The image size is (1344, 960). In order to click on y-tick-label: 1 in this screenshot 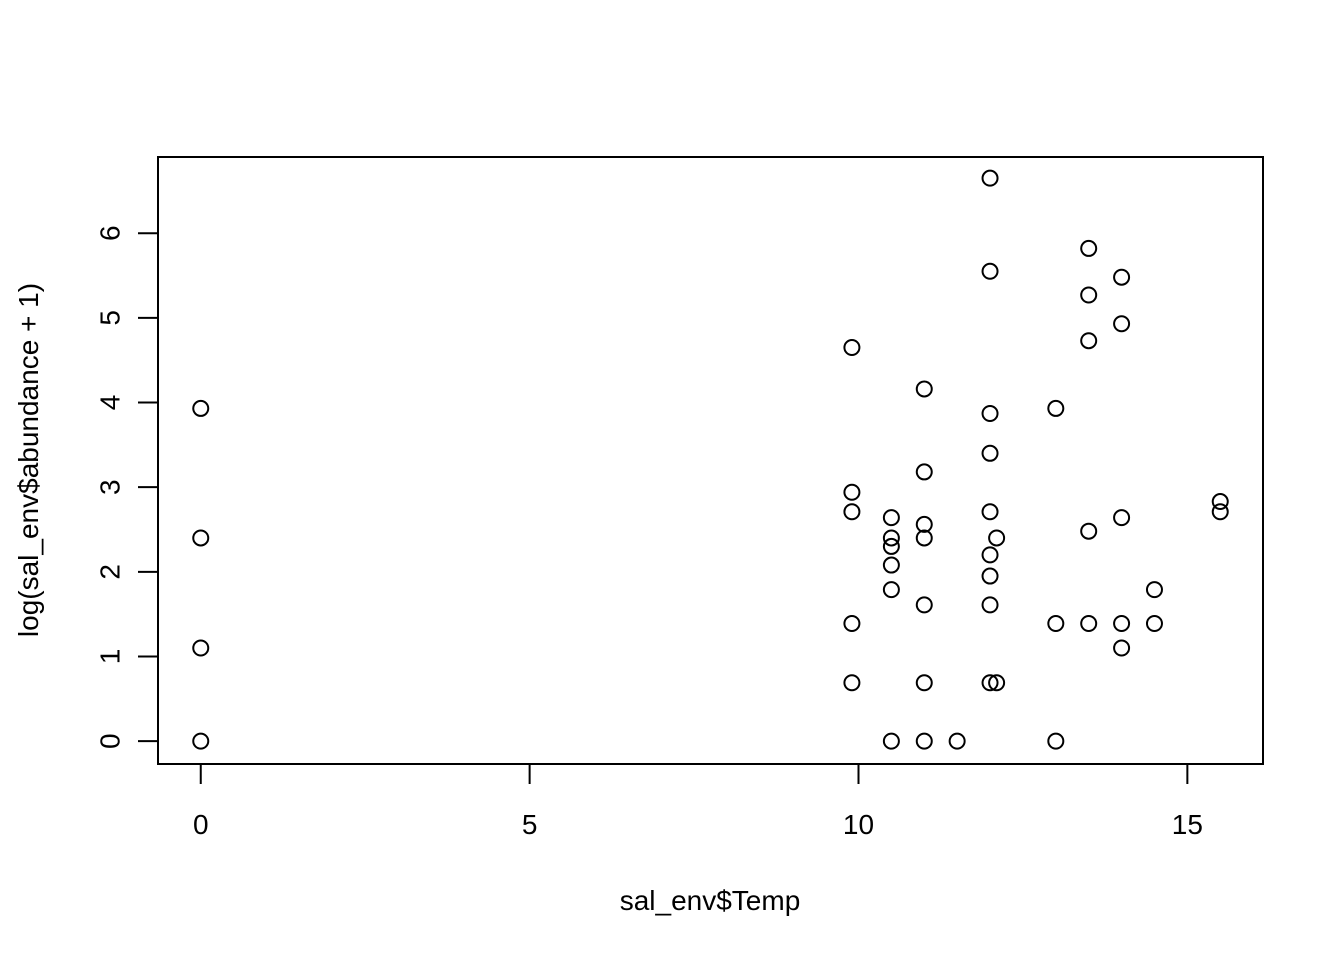, I will do `click(110, 657)`.